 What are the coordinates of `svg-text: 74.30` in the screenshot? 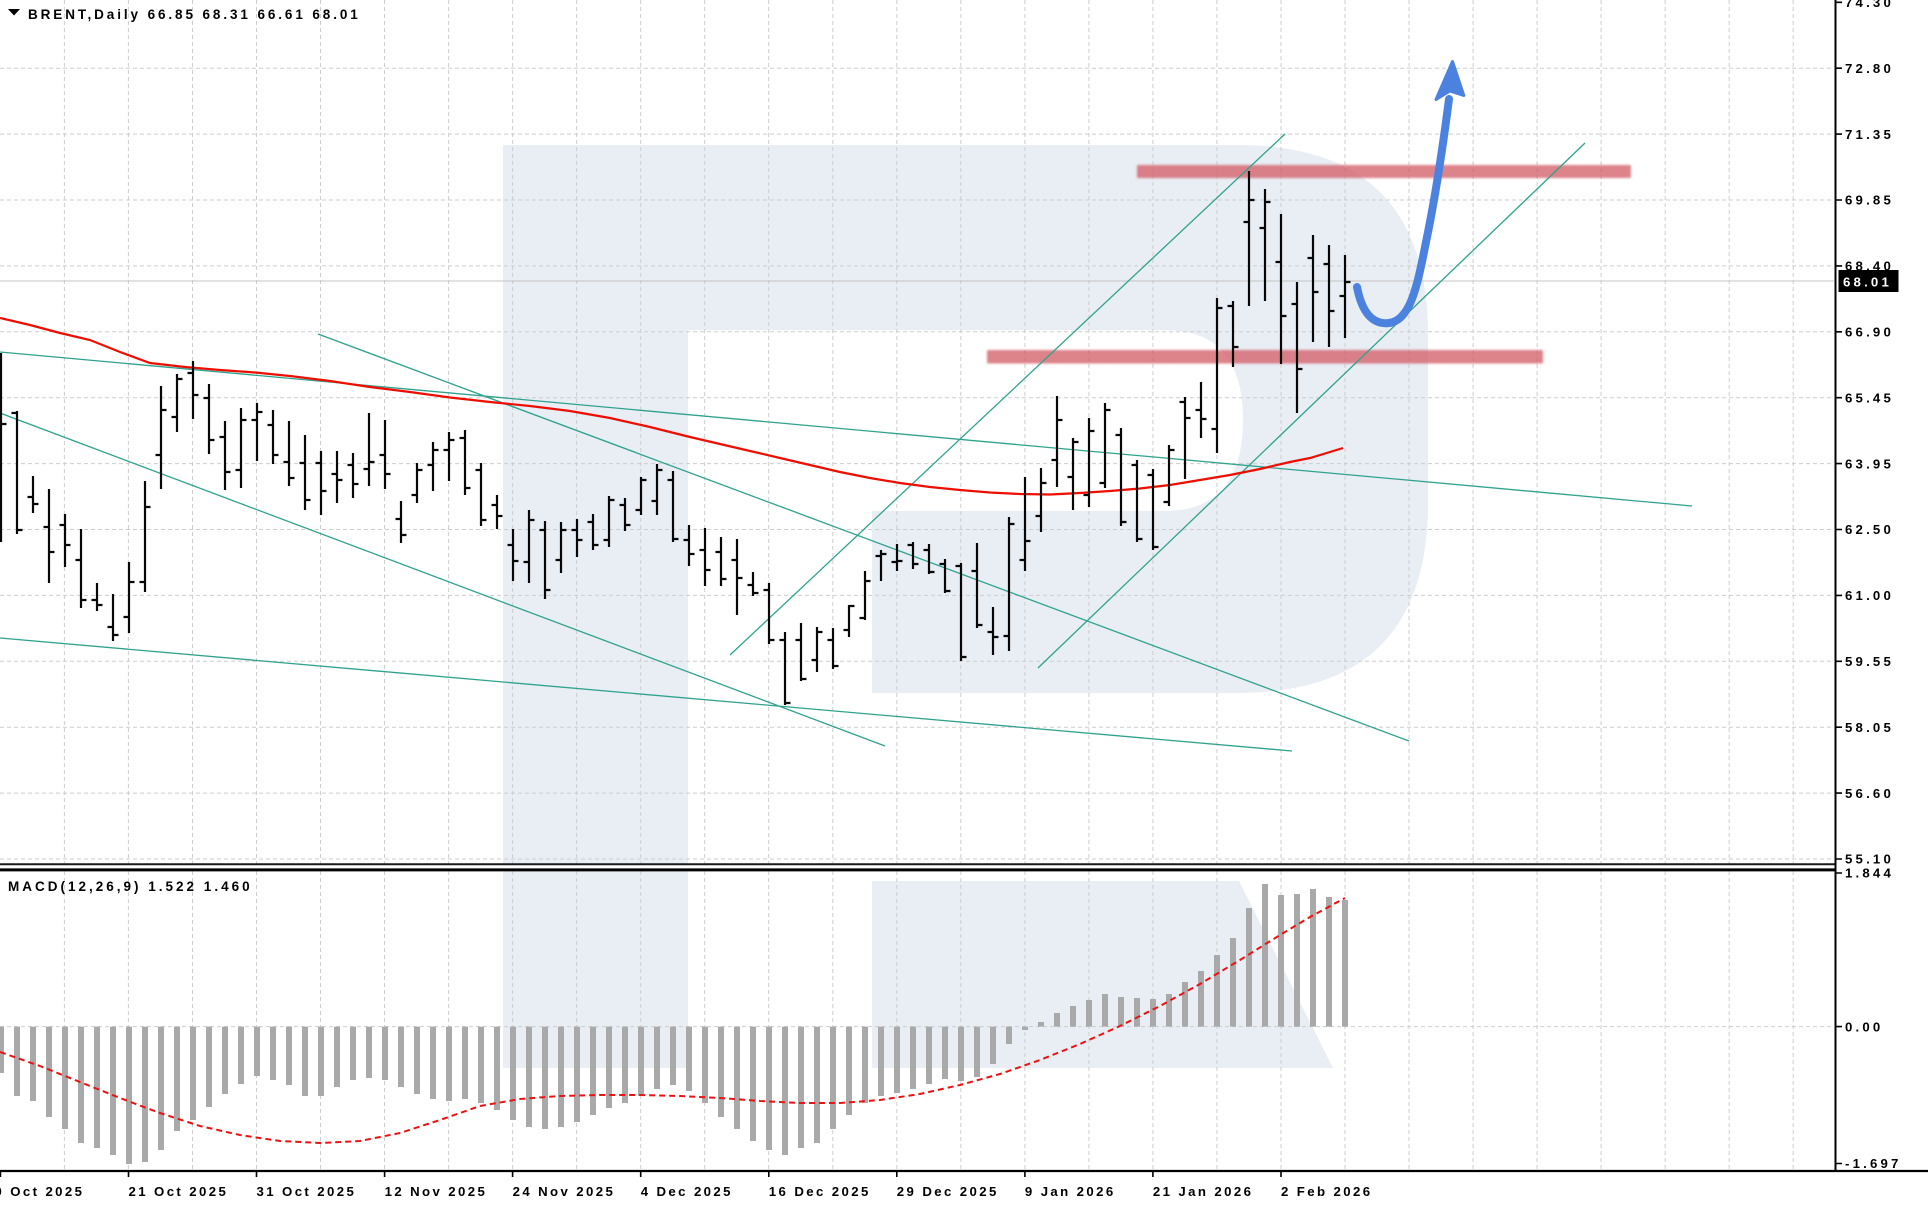 It's located at (1869, 5).